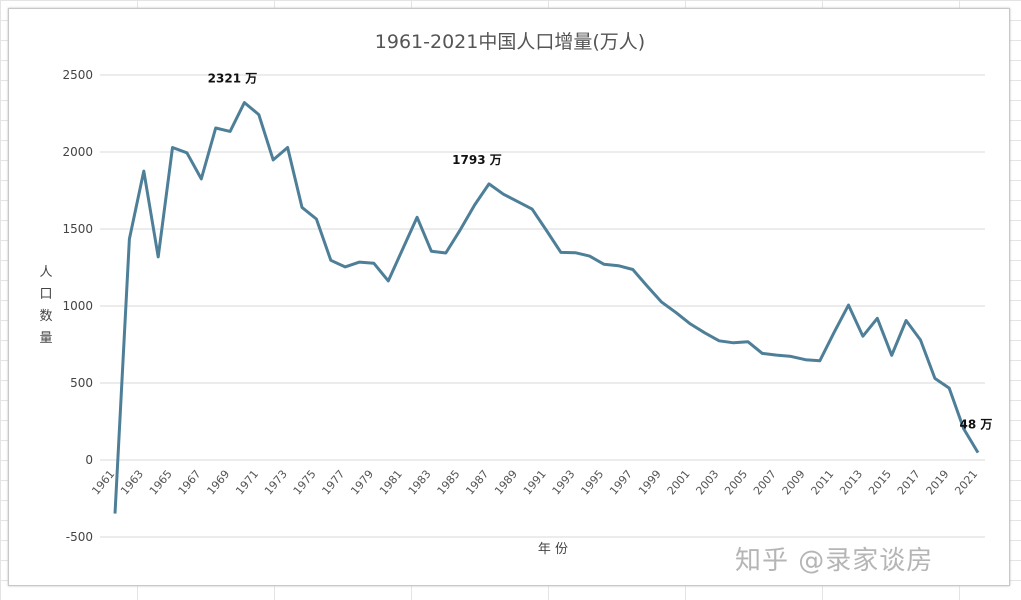 This screenshot has height=600, width=1021. I want to click on y-tick-label: 500, so click(81, 383).